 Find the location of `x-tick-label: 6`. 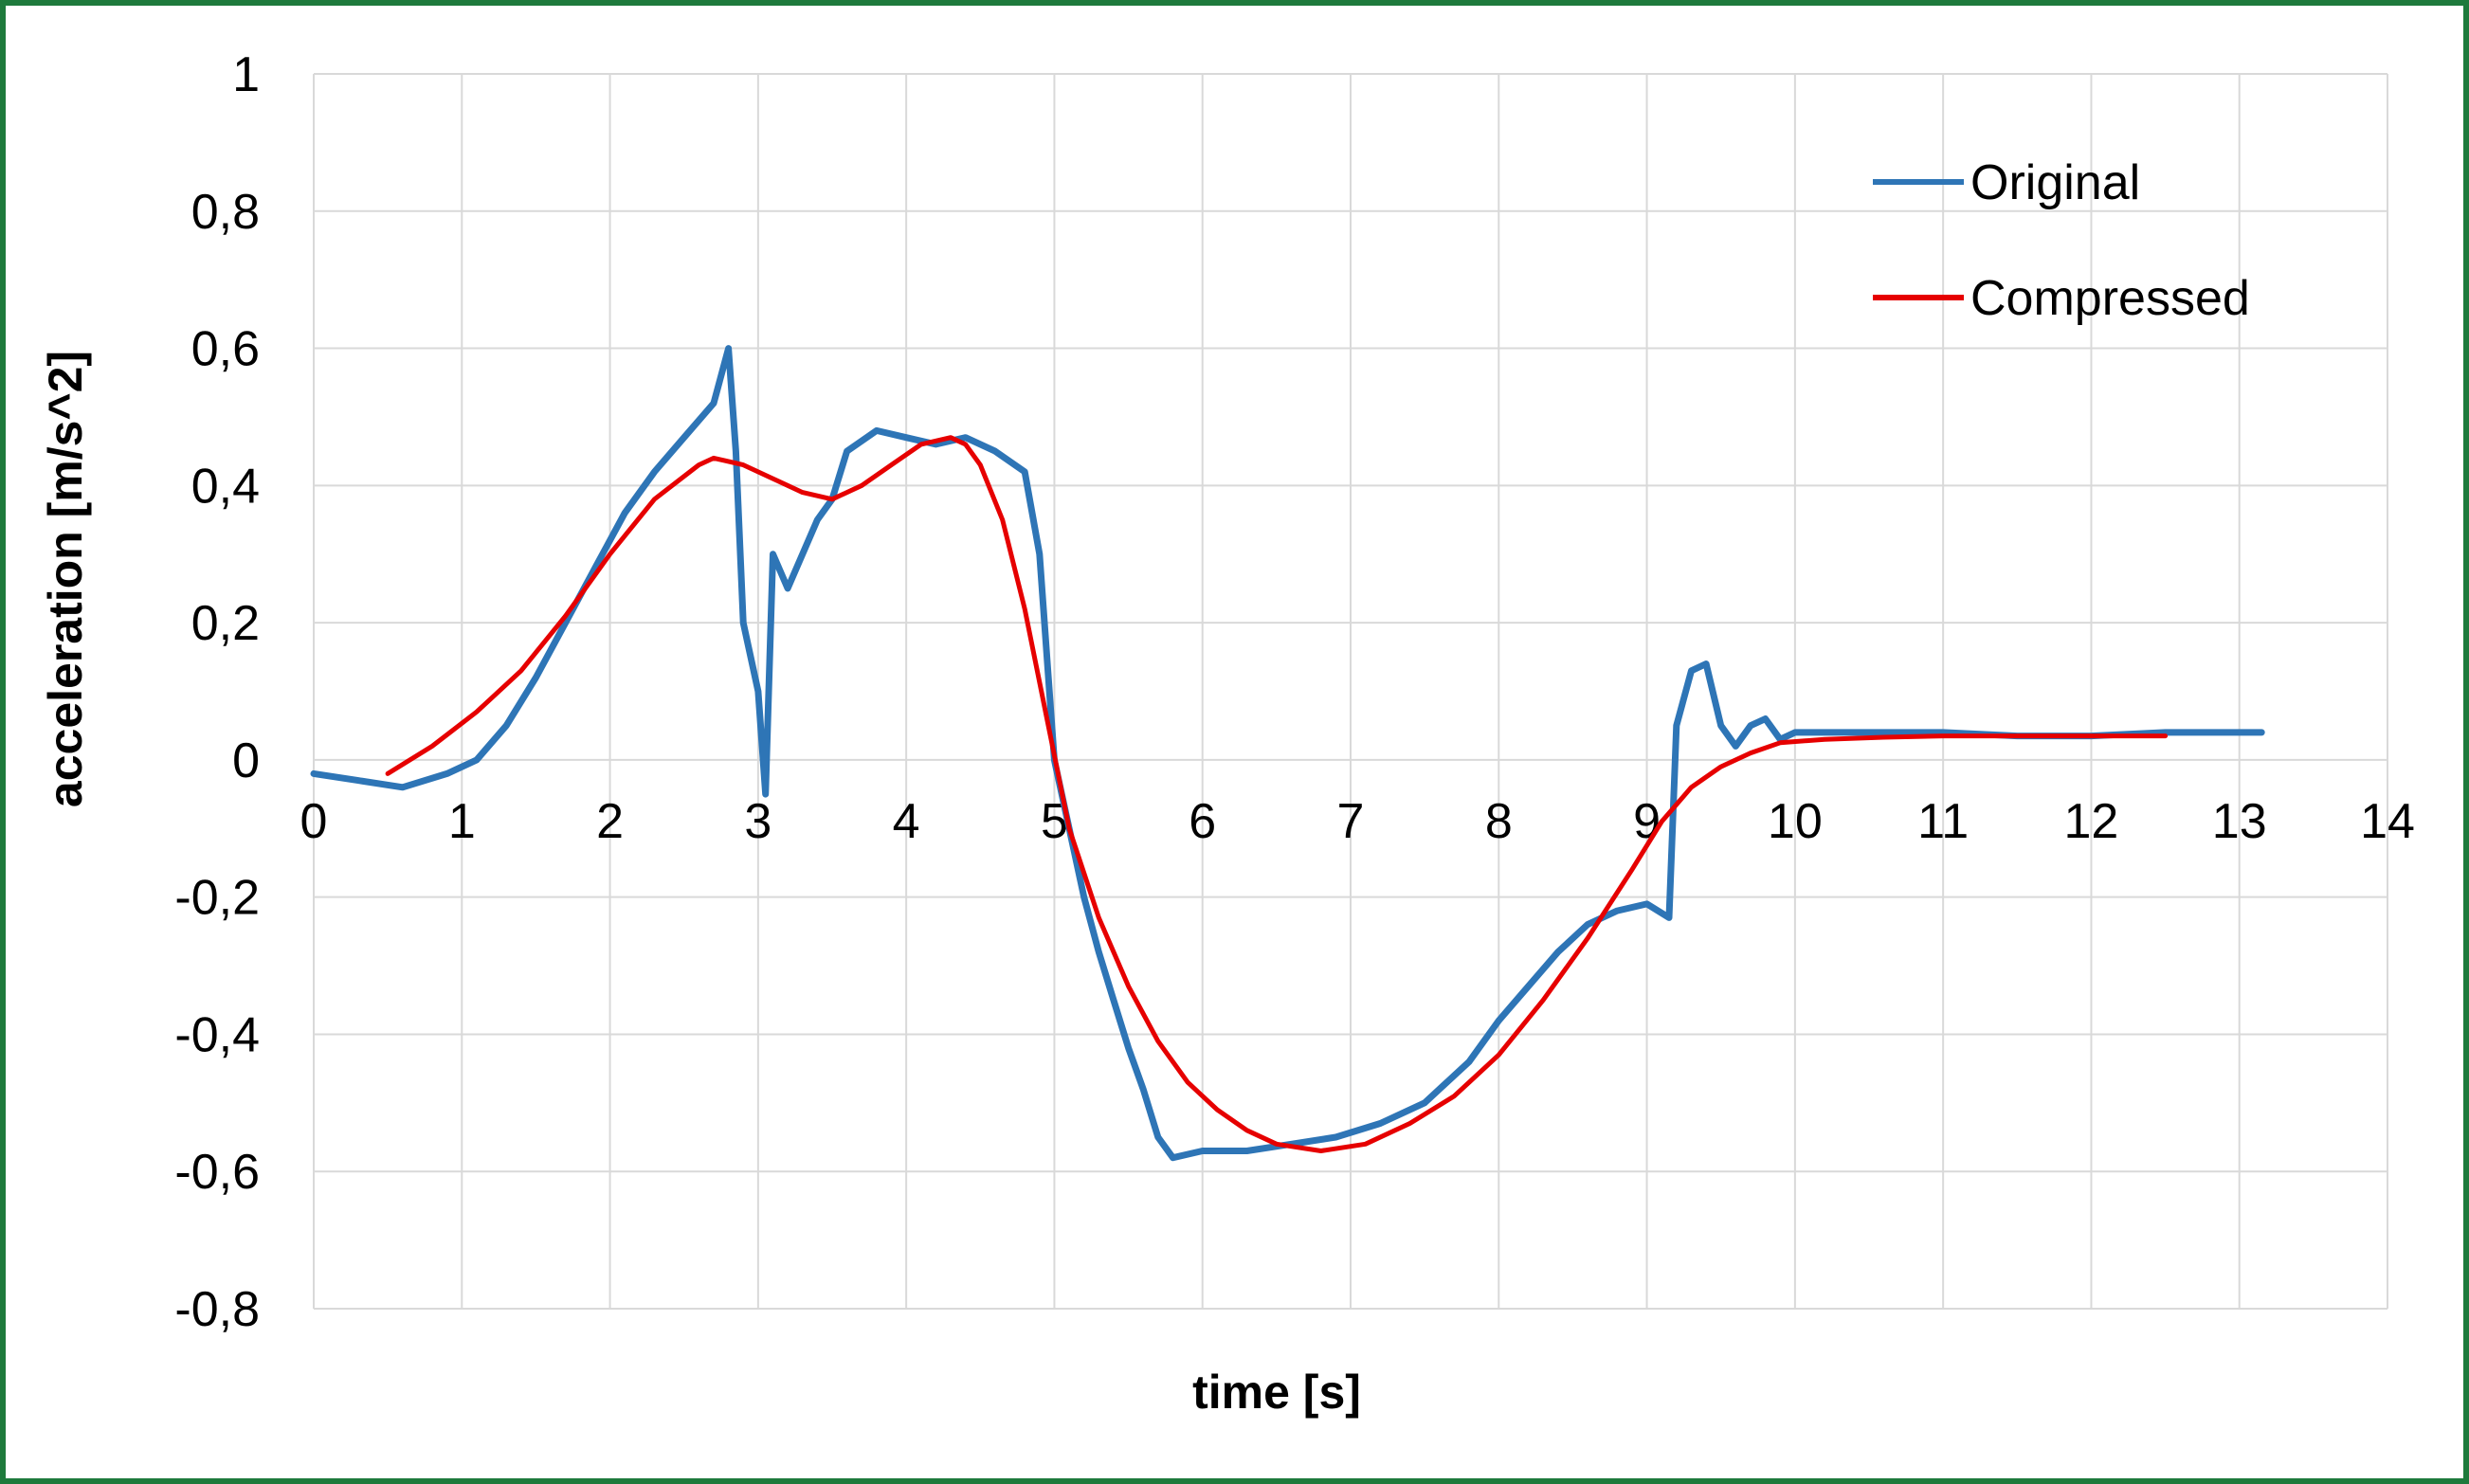

x-tick-label: 6 is located at coordinates (1202, 821).